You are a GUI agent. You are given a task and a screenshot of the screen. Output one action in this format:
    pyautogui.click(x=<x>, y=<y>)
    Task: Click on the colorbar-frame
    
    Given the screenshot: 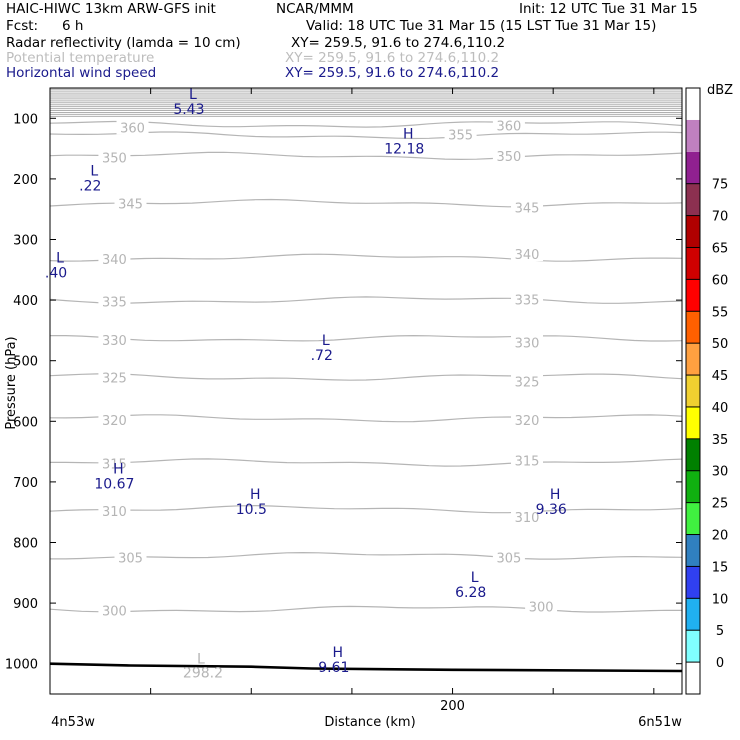 What is the action you would take?
    pyautogui.click(x=693, y=391)
    